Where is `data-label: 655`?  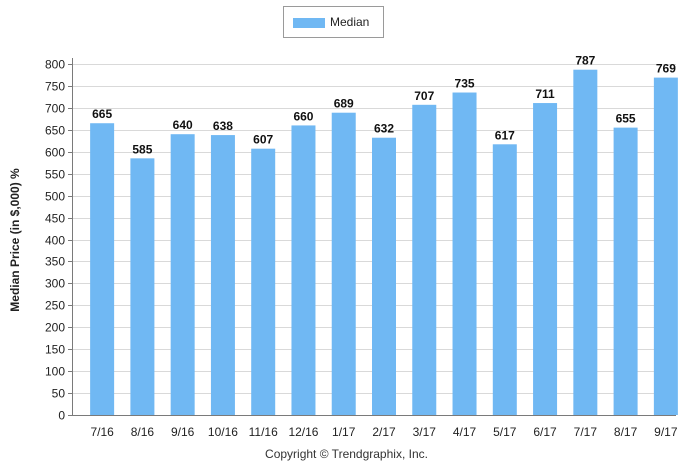
data-label: 655 is located at coordinates (626, 119).